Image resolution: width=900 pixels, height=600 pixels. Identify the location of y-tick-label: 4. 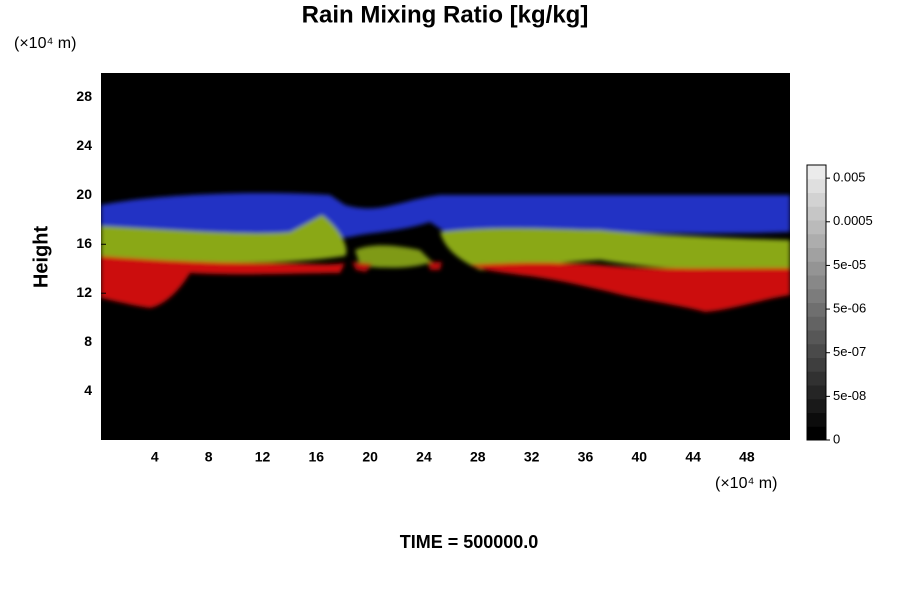
(88, 390).